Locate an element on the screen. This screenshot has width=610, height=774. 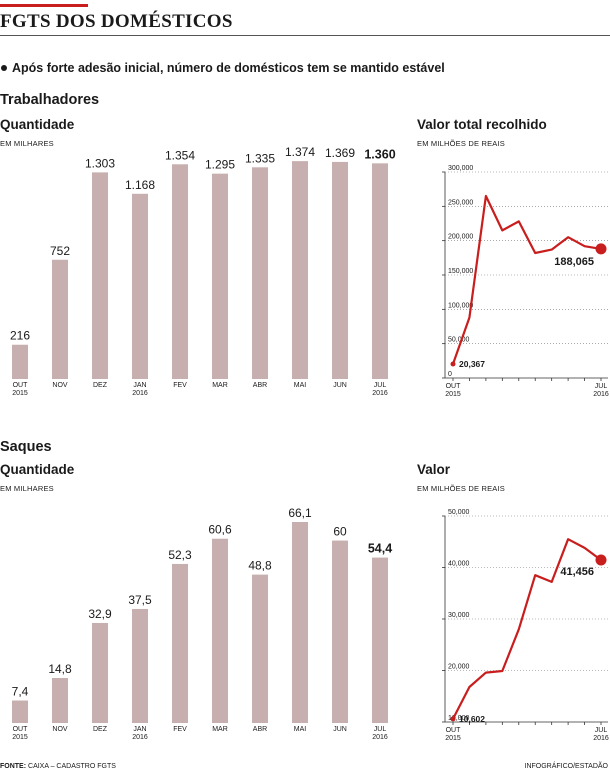
source-label: FONTE: is located at coordinates (13, 766).